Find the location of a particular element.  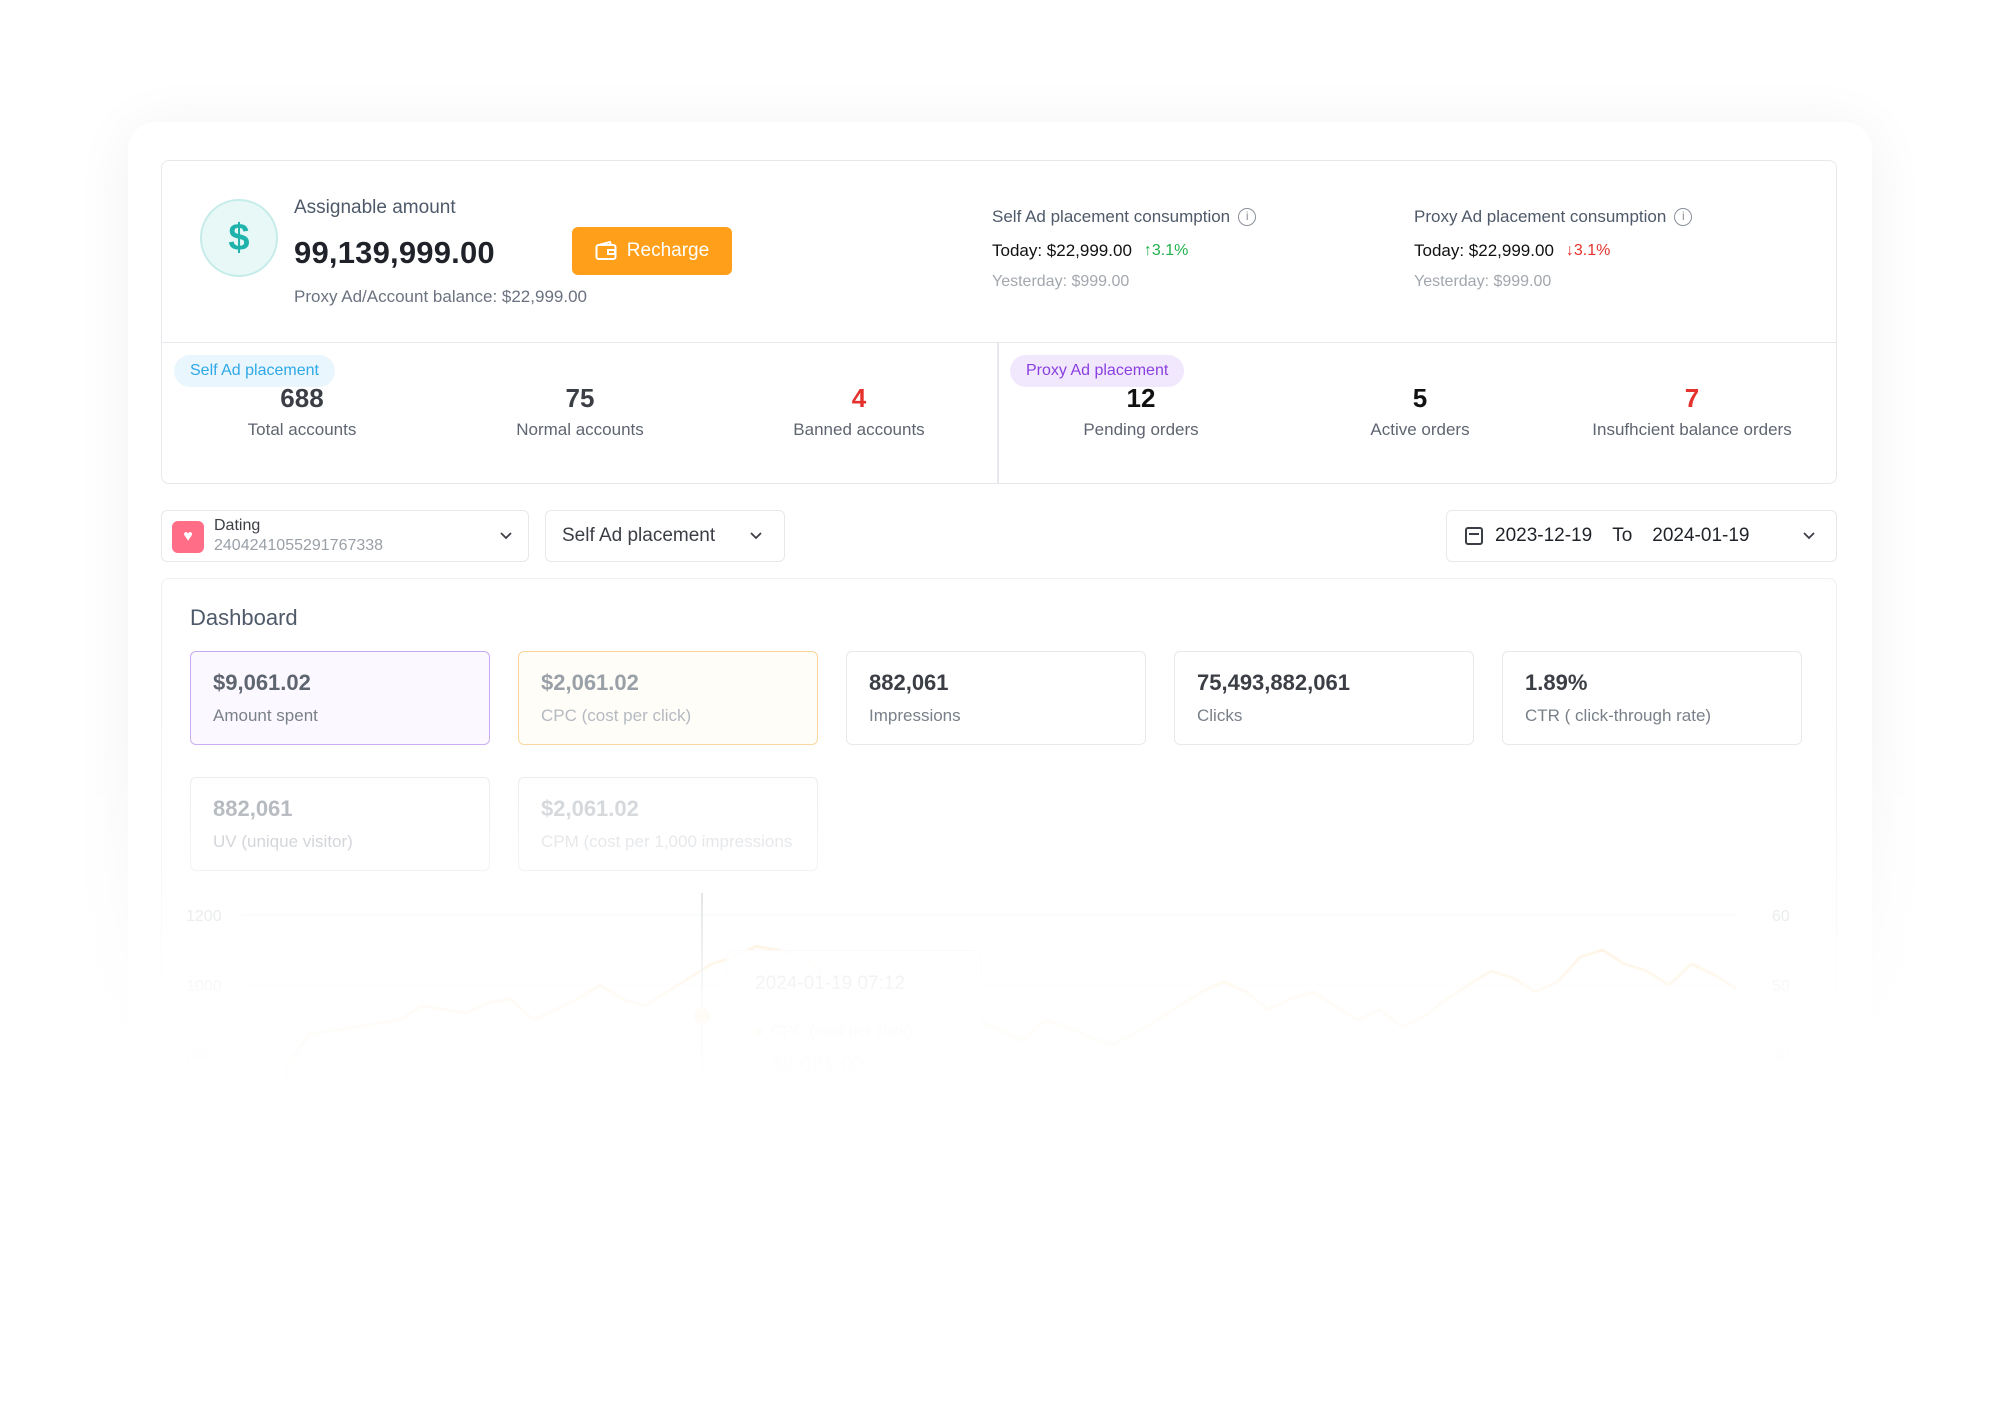

proxy-balance-text: Proxy Ad/Account balance: $22,999.00 is located at coordinates (440, 296).